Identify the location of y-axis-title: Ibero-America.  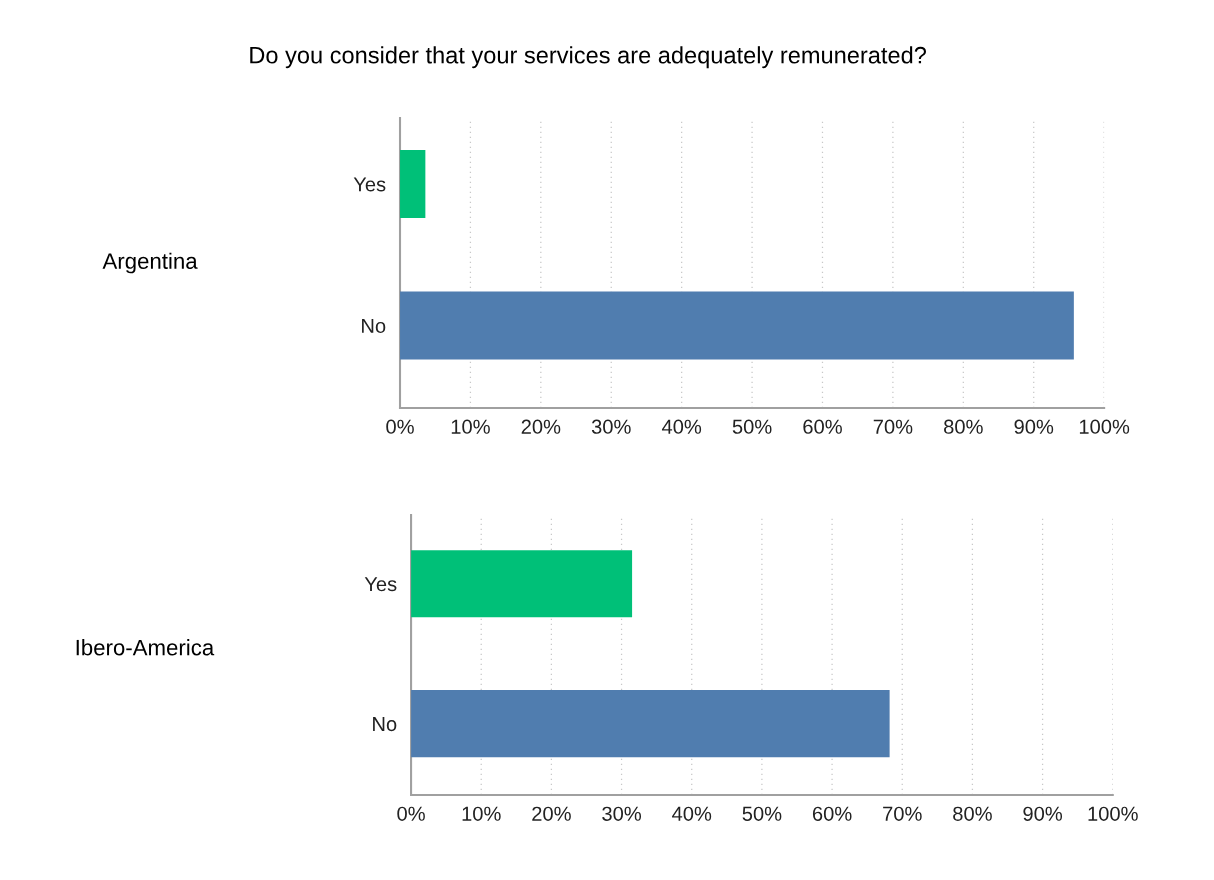
(145, 647).